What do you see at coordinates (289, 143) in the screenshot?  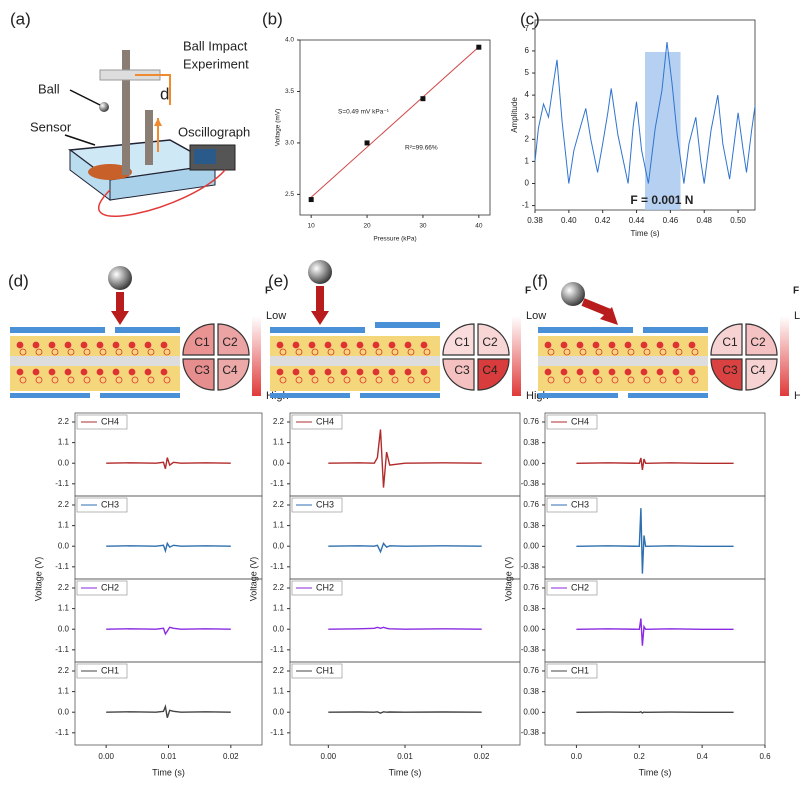 I see `y-tick-label: 3.0` at bounding box center [289, 143].